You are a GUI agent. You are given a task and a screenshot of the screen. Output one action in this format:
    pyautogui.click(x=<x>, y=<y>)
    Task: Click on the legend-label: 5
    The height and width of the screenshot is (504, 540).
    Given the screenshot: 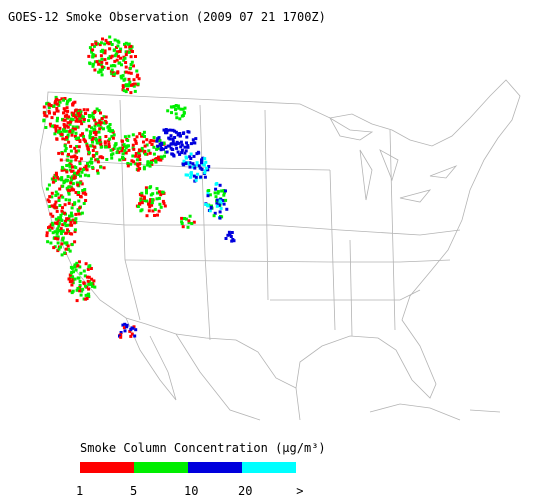 What is the action you would take?
    pyautogui.click(x=133, y=491)
    